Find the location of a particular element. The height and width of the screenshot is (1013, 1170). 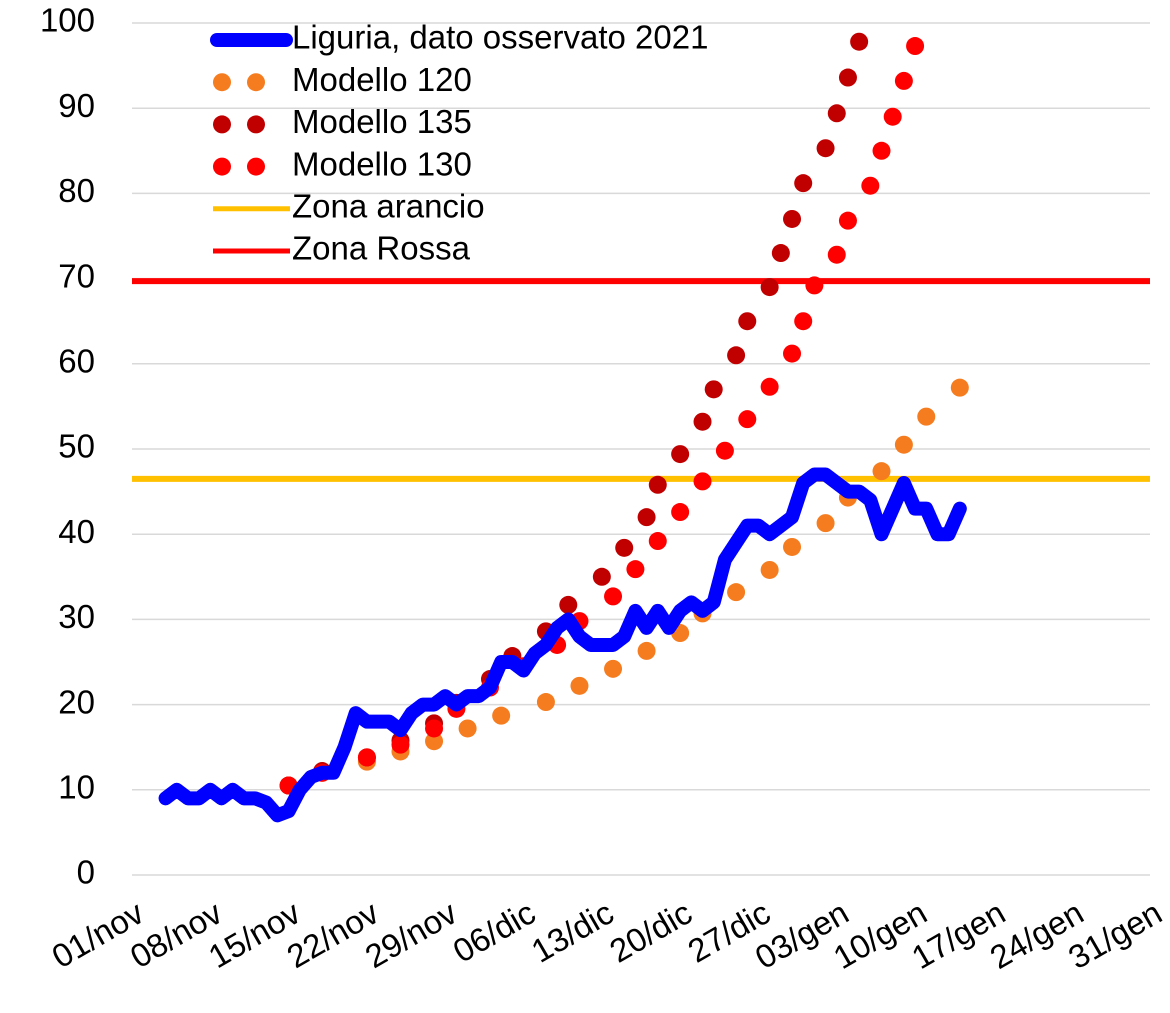

y-tick-label: 80 is located at coordinates (76, 190).